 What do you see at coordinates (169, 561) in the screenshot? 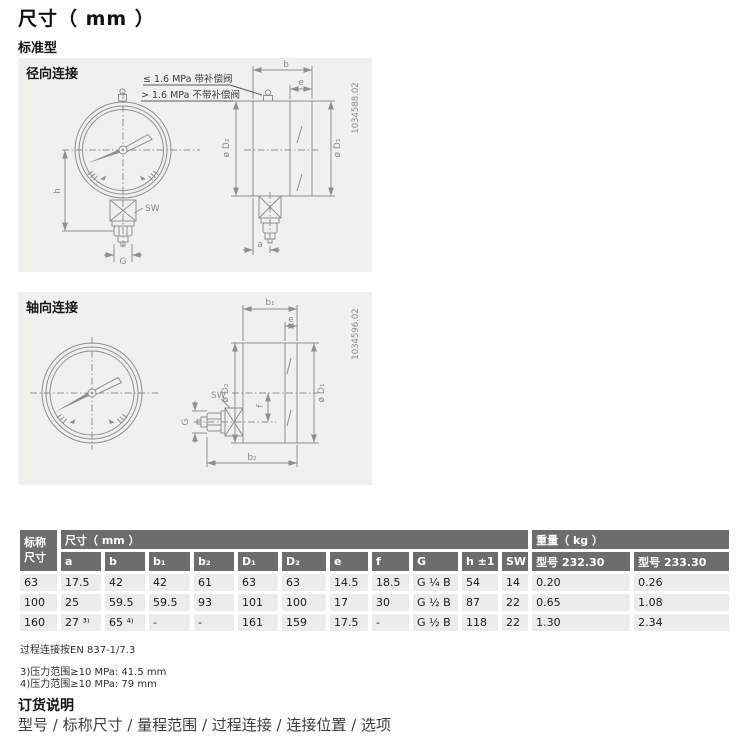
I see `col-header-b1: b₁` at bounding box center [169, 561].